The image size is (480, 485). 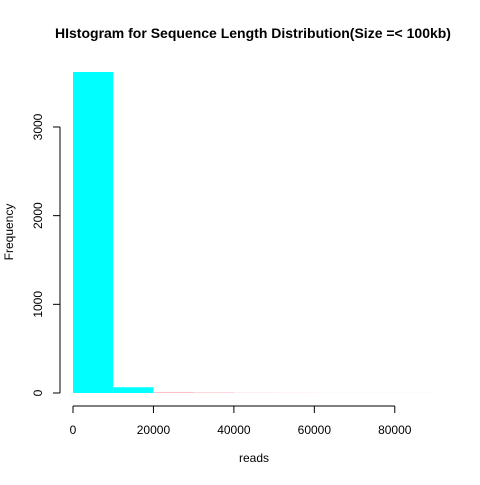 I want to click on x-axis: 0 20000 40000 60000 80000 reads, so click(x=241, y=435).